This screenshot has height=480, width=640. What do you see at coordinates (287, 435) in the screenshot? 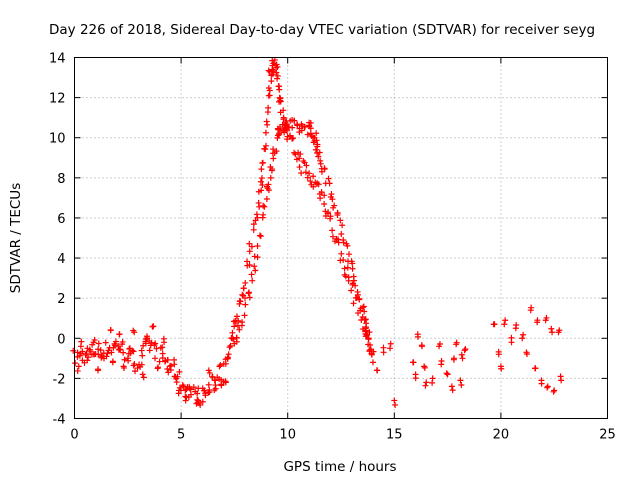
I see `x-tick-label: 10` at bounding box center [287, 435].